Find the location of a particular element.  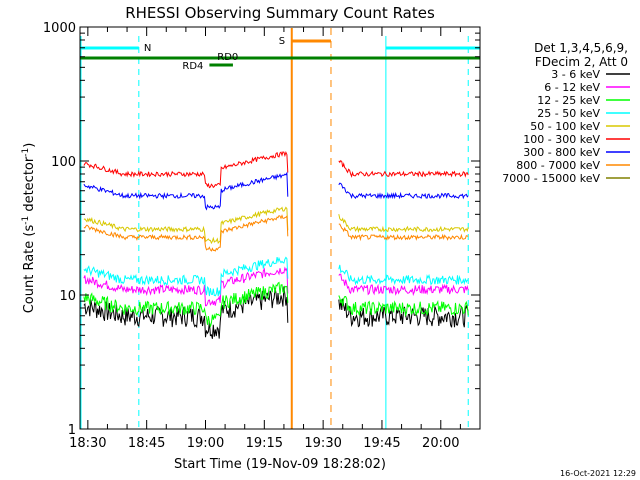

legend-entry-label: 300 - 800 keV is located at coordinates (561, 152).